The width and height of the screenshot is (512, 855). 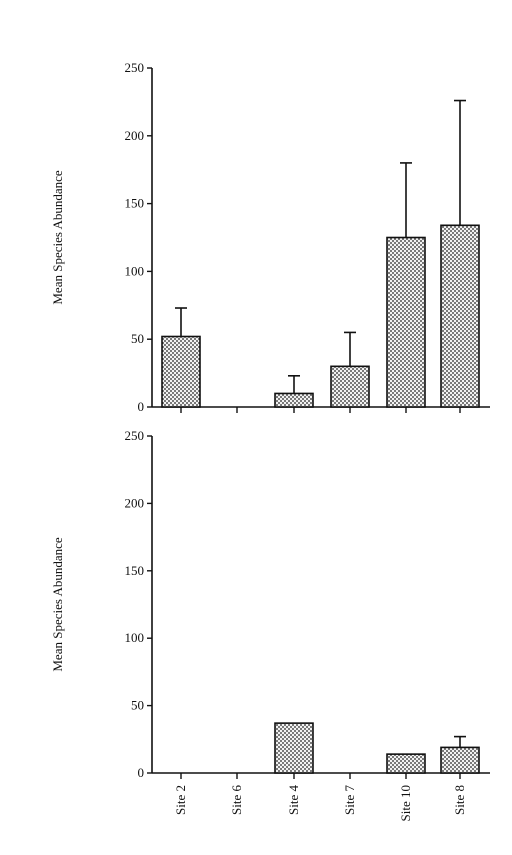 What do you see at coordinates (459, 800) in the screenshot?
I see `x-category-label: Site 8` at bounding box center [459, 800].